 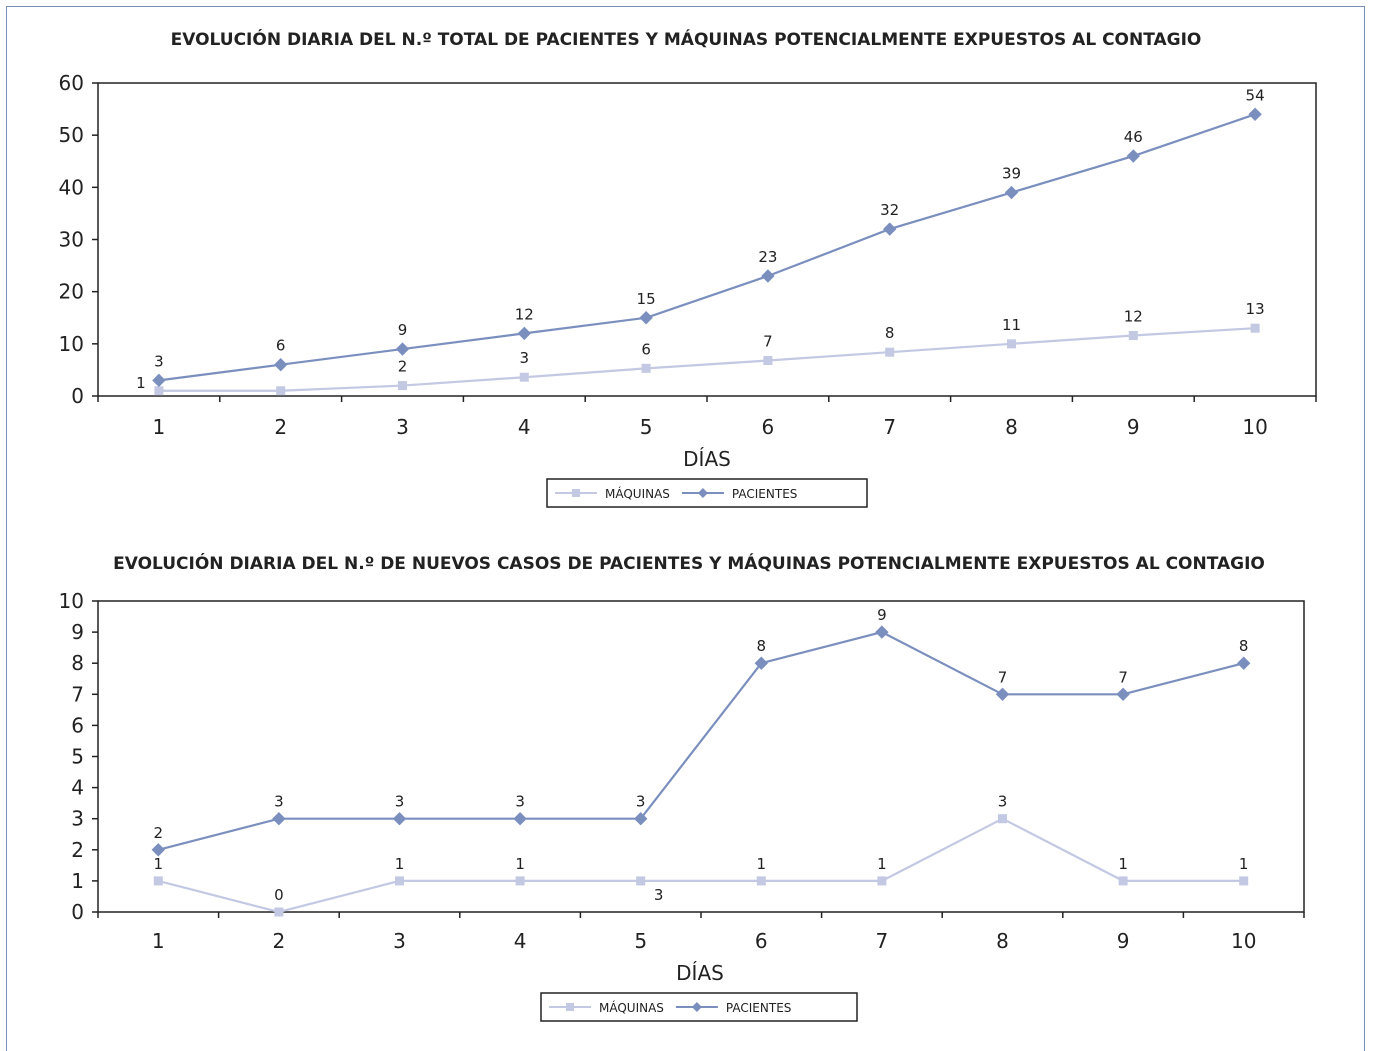 I want to click on legend-marker-pacientes, so click(x=702, y=493).